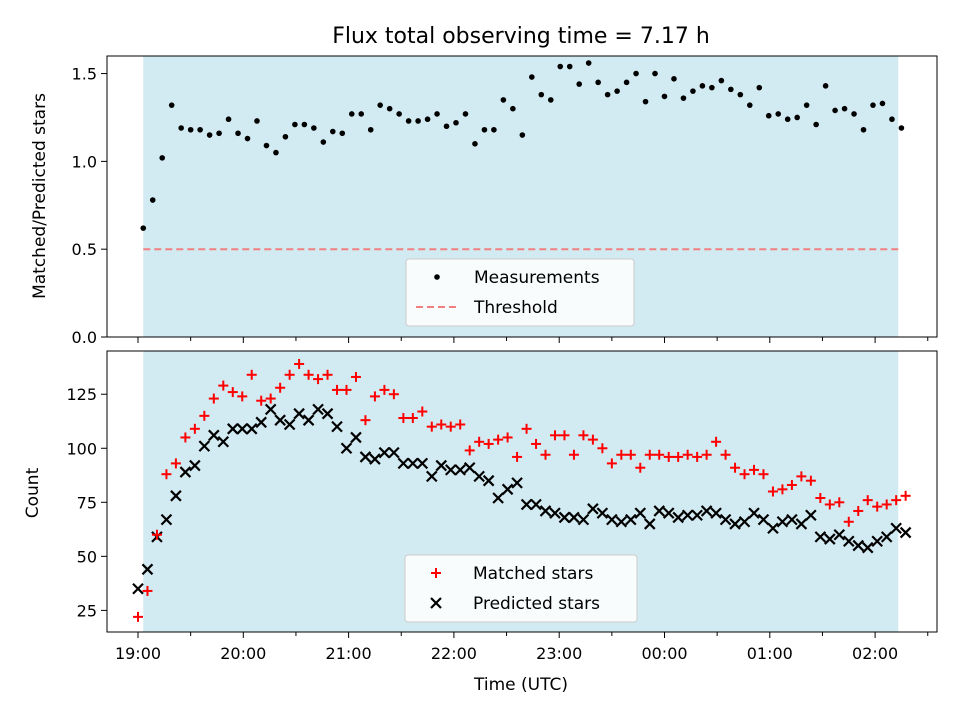 The image size is (960, 724). I want to click on top-x-axis, so click(533, 340).